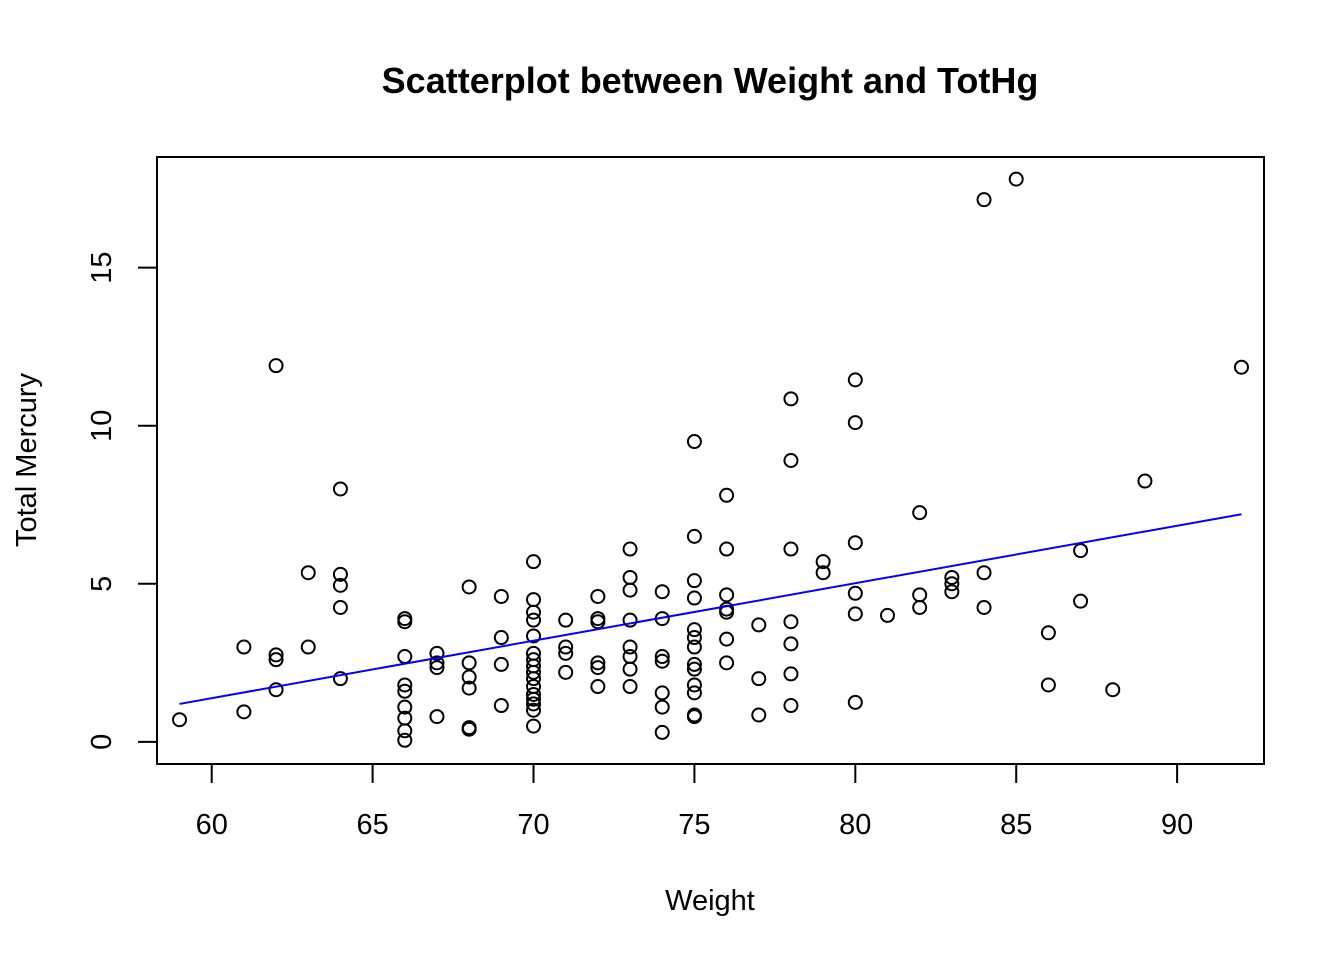 The height and width of the screenshot is (960, 1344). Describe the element at coordinates (102, 742) in the screenshot. I see `y-tick-label: 0` at that location.